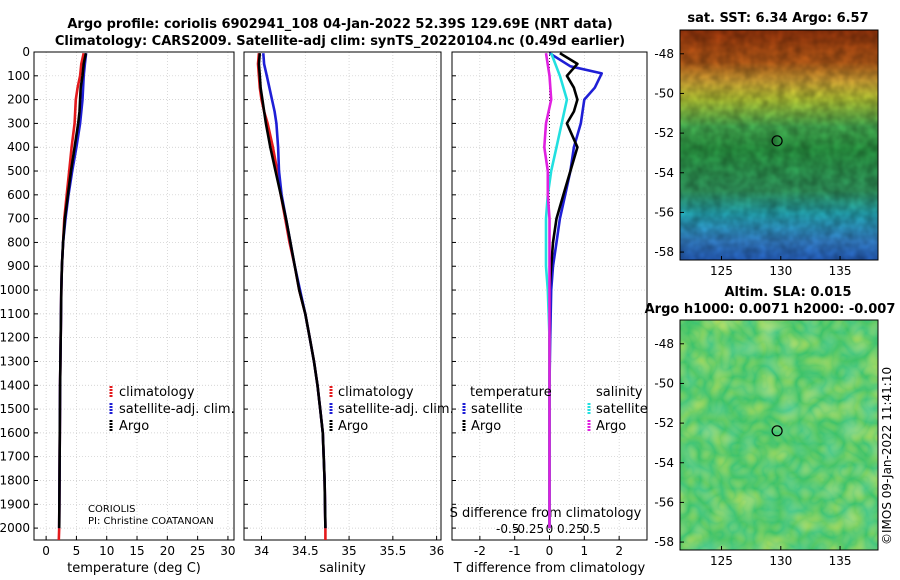 This screenshot has height=580, width=900. I want to click on series-line-climatology, so click(291, 296).